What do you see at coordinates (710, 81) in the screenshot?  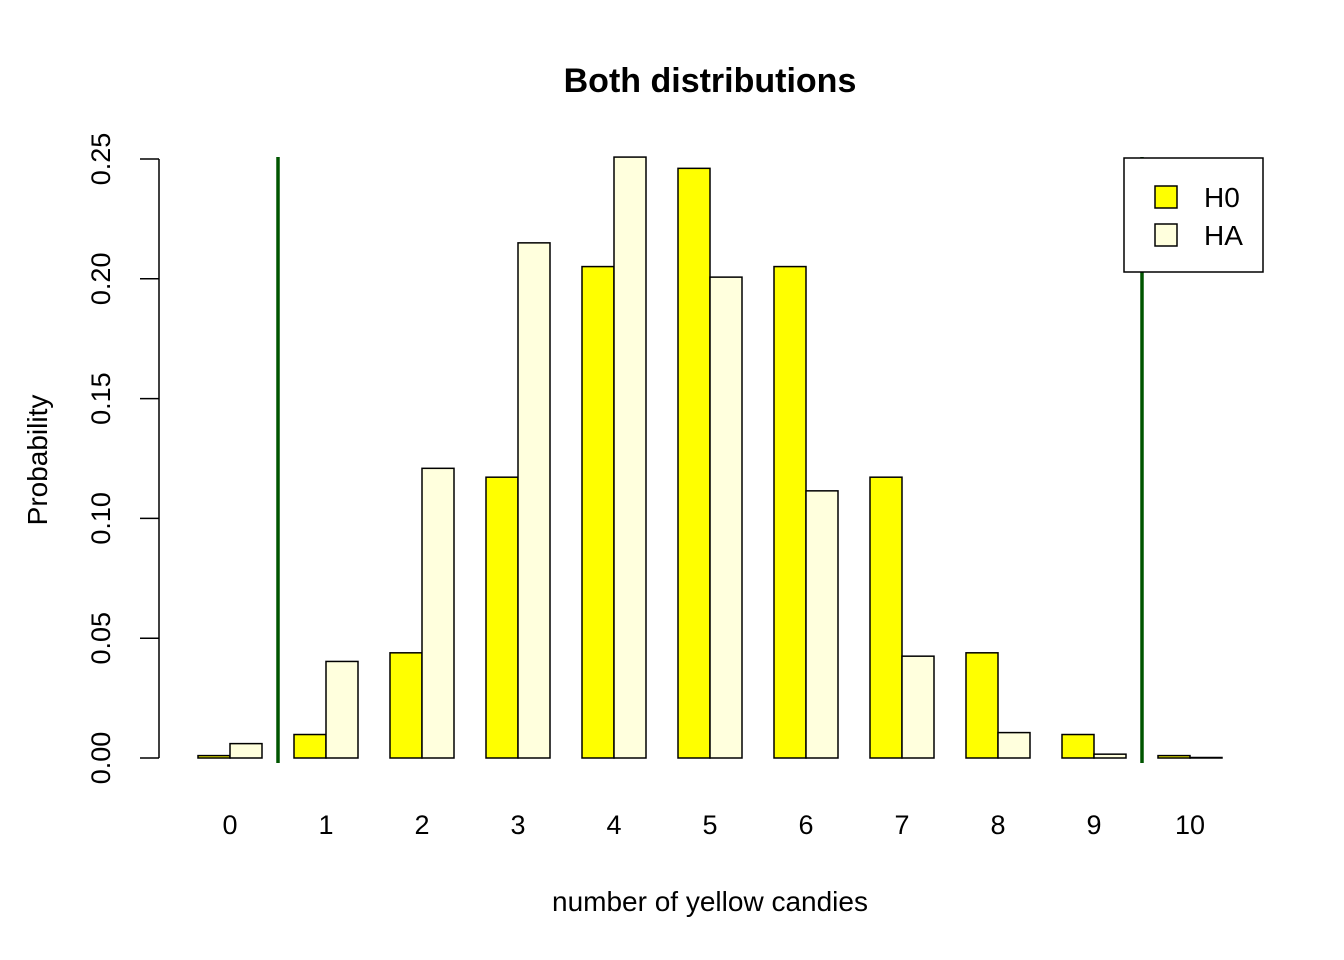 I see `chart-title: Both distributions` at bounding box center [710, 81].